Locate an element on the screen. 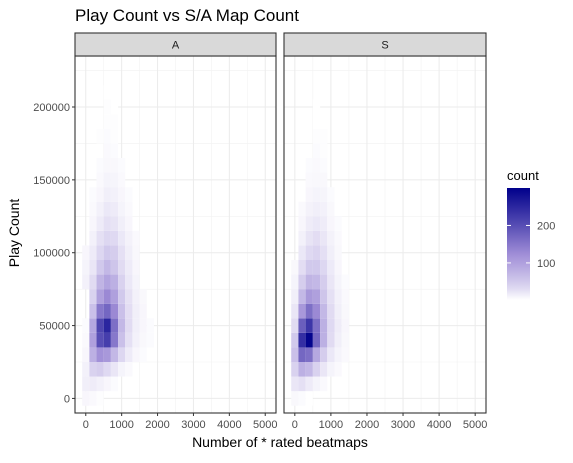 This screenshot has width=573, height=463. legend: 100 200 is located at coordinates (531, 244).